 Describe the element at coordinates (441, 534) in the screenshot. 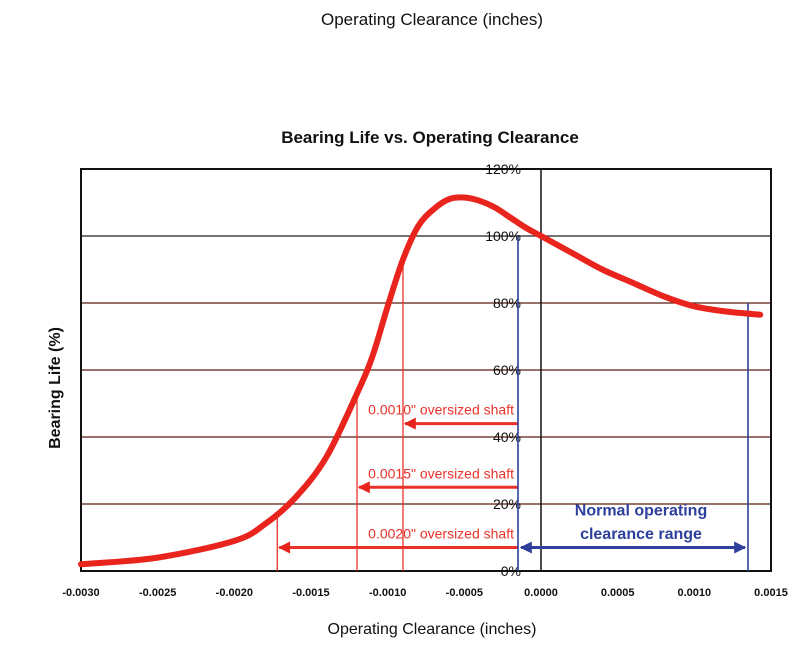

I see `oversize-label: 0.0020" oversized shaft` at that location.